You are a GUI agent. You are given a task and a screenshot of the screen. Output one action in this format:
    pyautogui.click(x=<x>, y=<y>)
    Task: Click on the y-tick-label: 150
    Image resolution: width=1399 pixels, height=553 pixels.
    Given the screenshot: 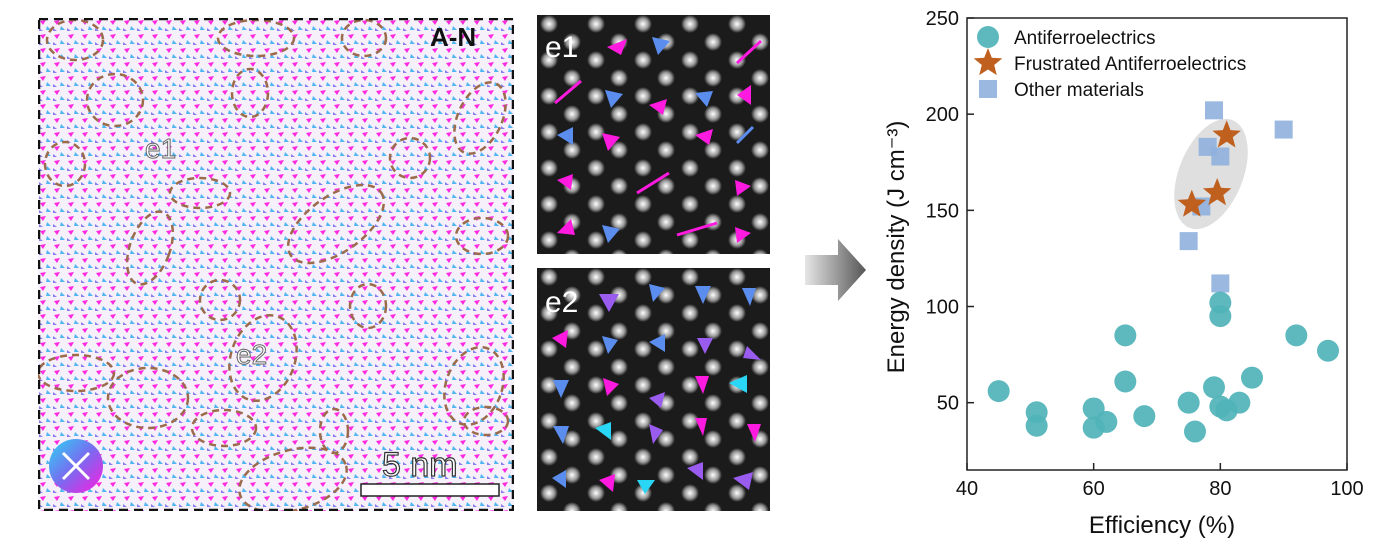 What is the action you would take?
    pyautogui.click(x=942, y=211)
    